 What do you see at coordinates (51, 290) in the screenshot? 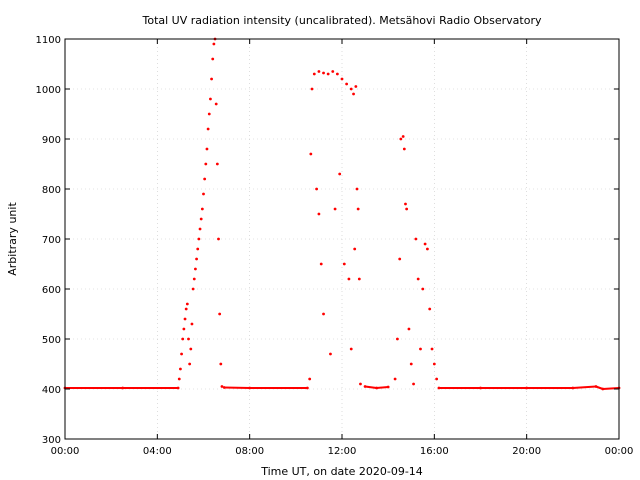
I see `y-tick-label: 600` at bounding box center [51, 290].